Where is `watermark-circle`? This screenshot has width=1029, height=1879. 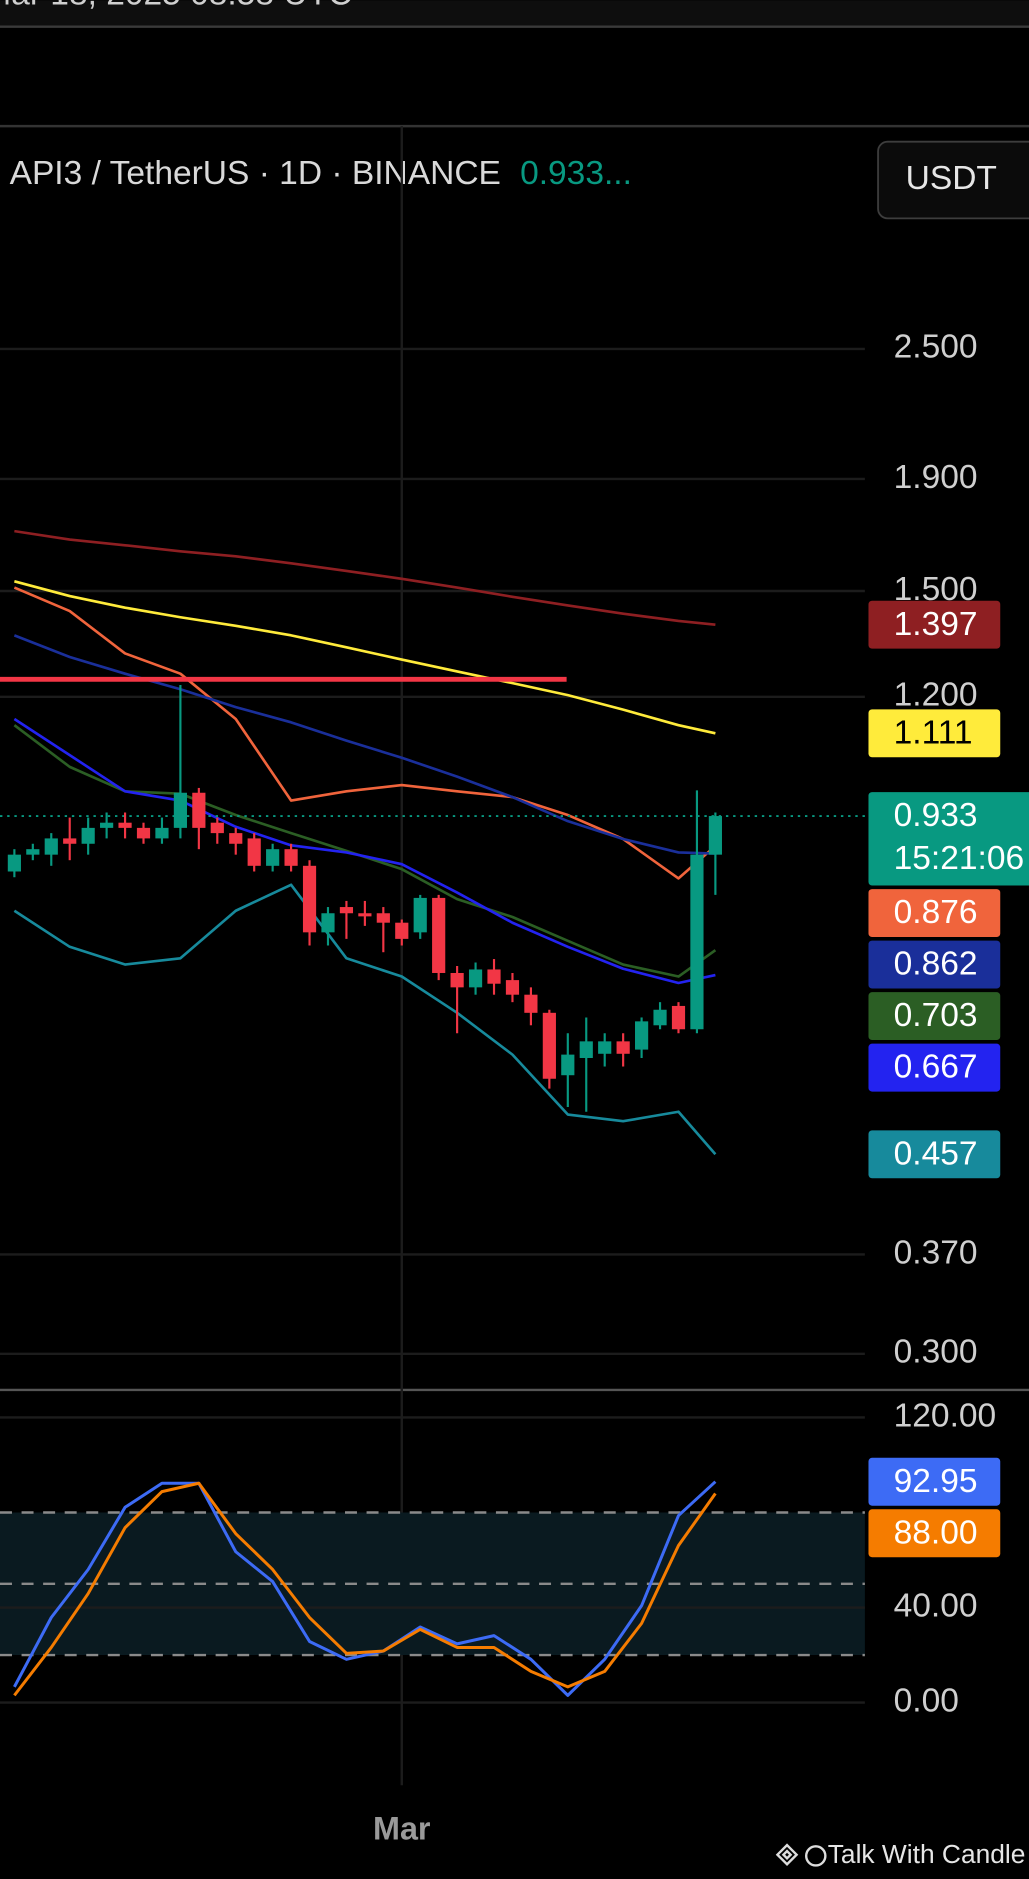
watermark-circle is located at coordinates (815, 1856).